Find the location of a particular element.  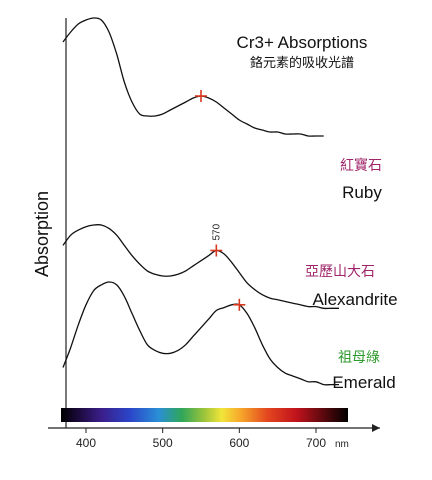

series-label-emerald: 祖母綠 Emerald is located at coordinates (363, 371).